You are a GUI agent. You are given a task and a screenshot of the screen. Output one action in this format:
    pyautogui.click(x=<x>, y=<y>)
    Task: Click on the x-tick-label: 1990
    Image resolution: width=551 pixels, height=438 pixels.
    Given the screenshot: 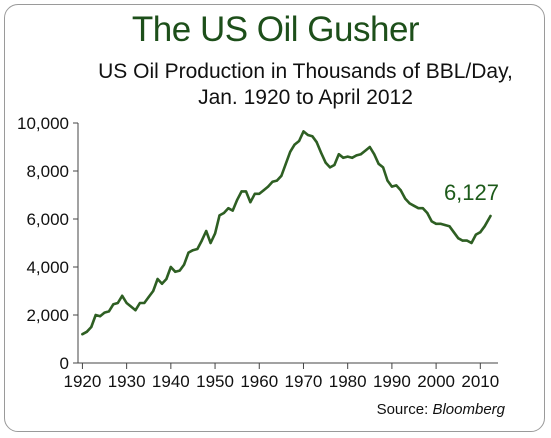 What is the action you would take?
    pyautogui.click(x=392, y=381)
    